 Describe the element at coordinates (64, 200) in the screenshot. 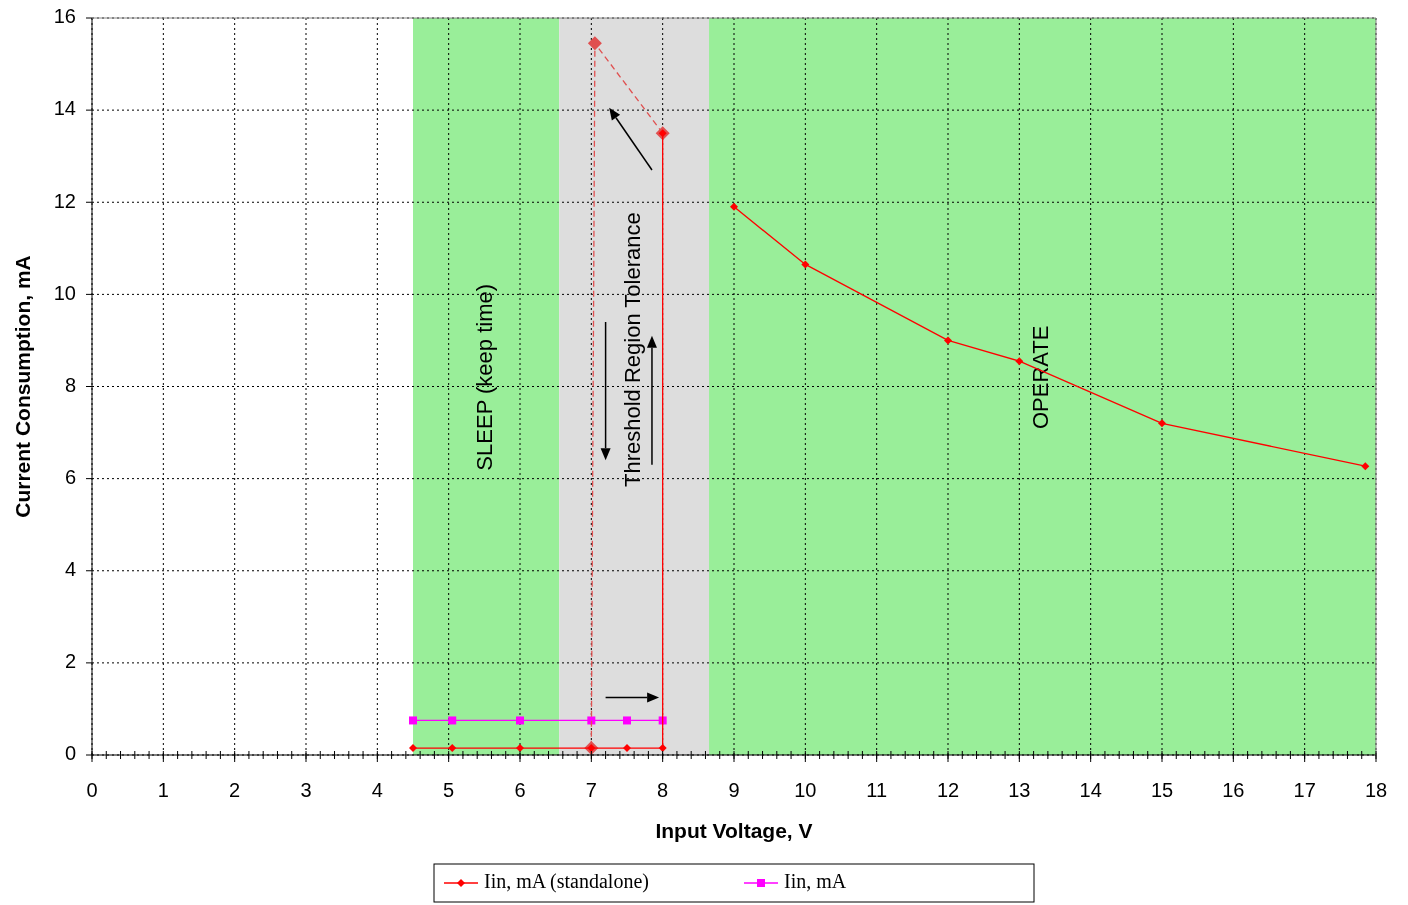

I see `y-tick-label: 12` at that location.